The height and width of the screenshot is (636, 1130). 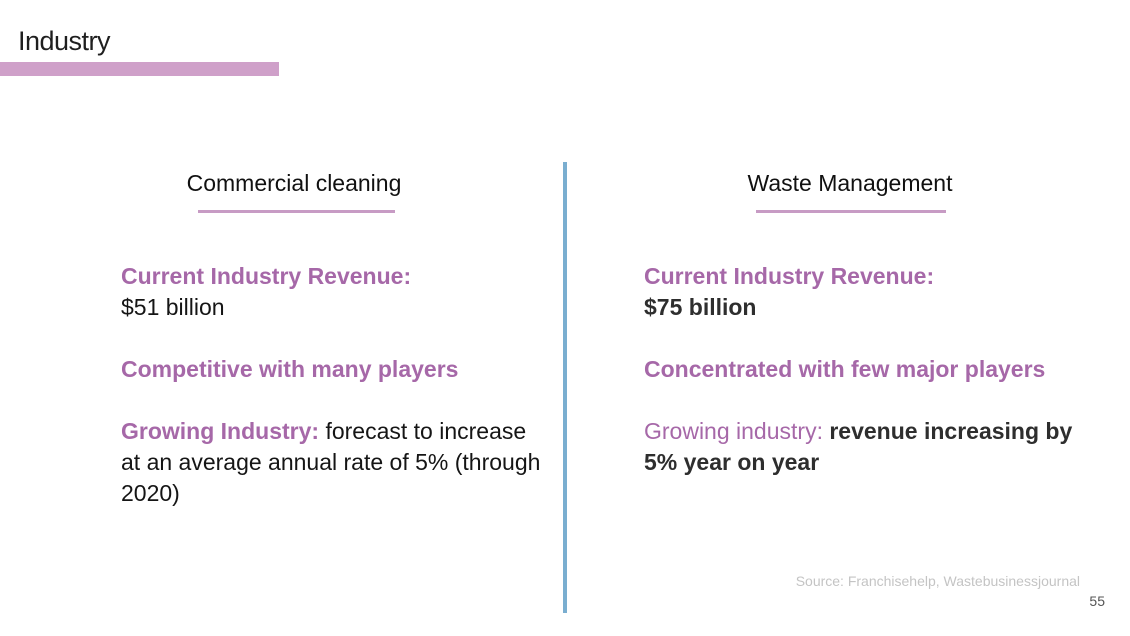 I want to click on slide-title: Industry, so click(x=64, y=41).